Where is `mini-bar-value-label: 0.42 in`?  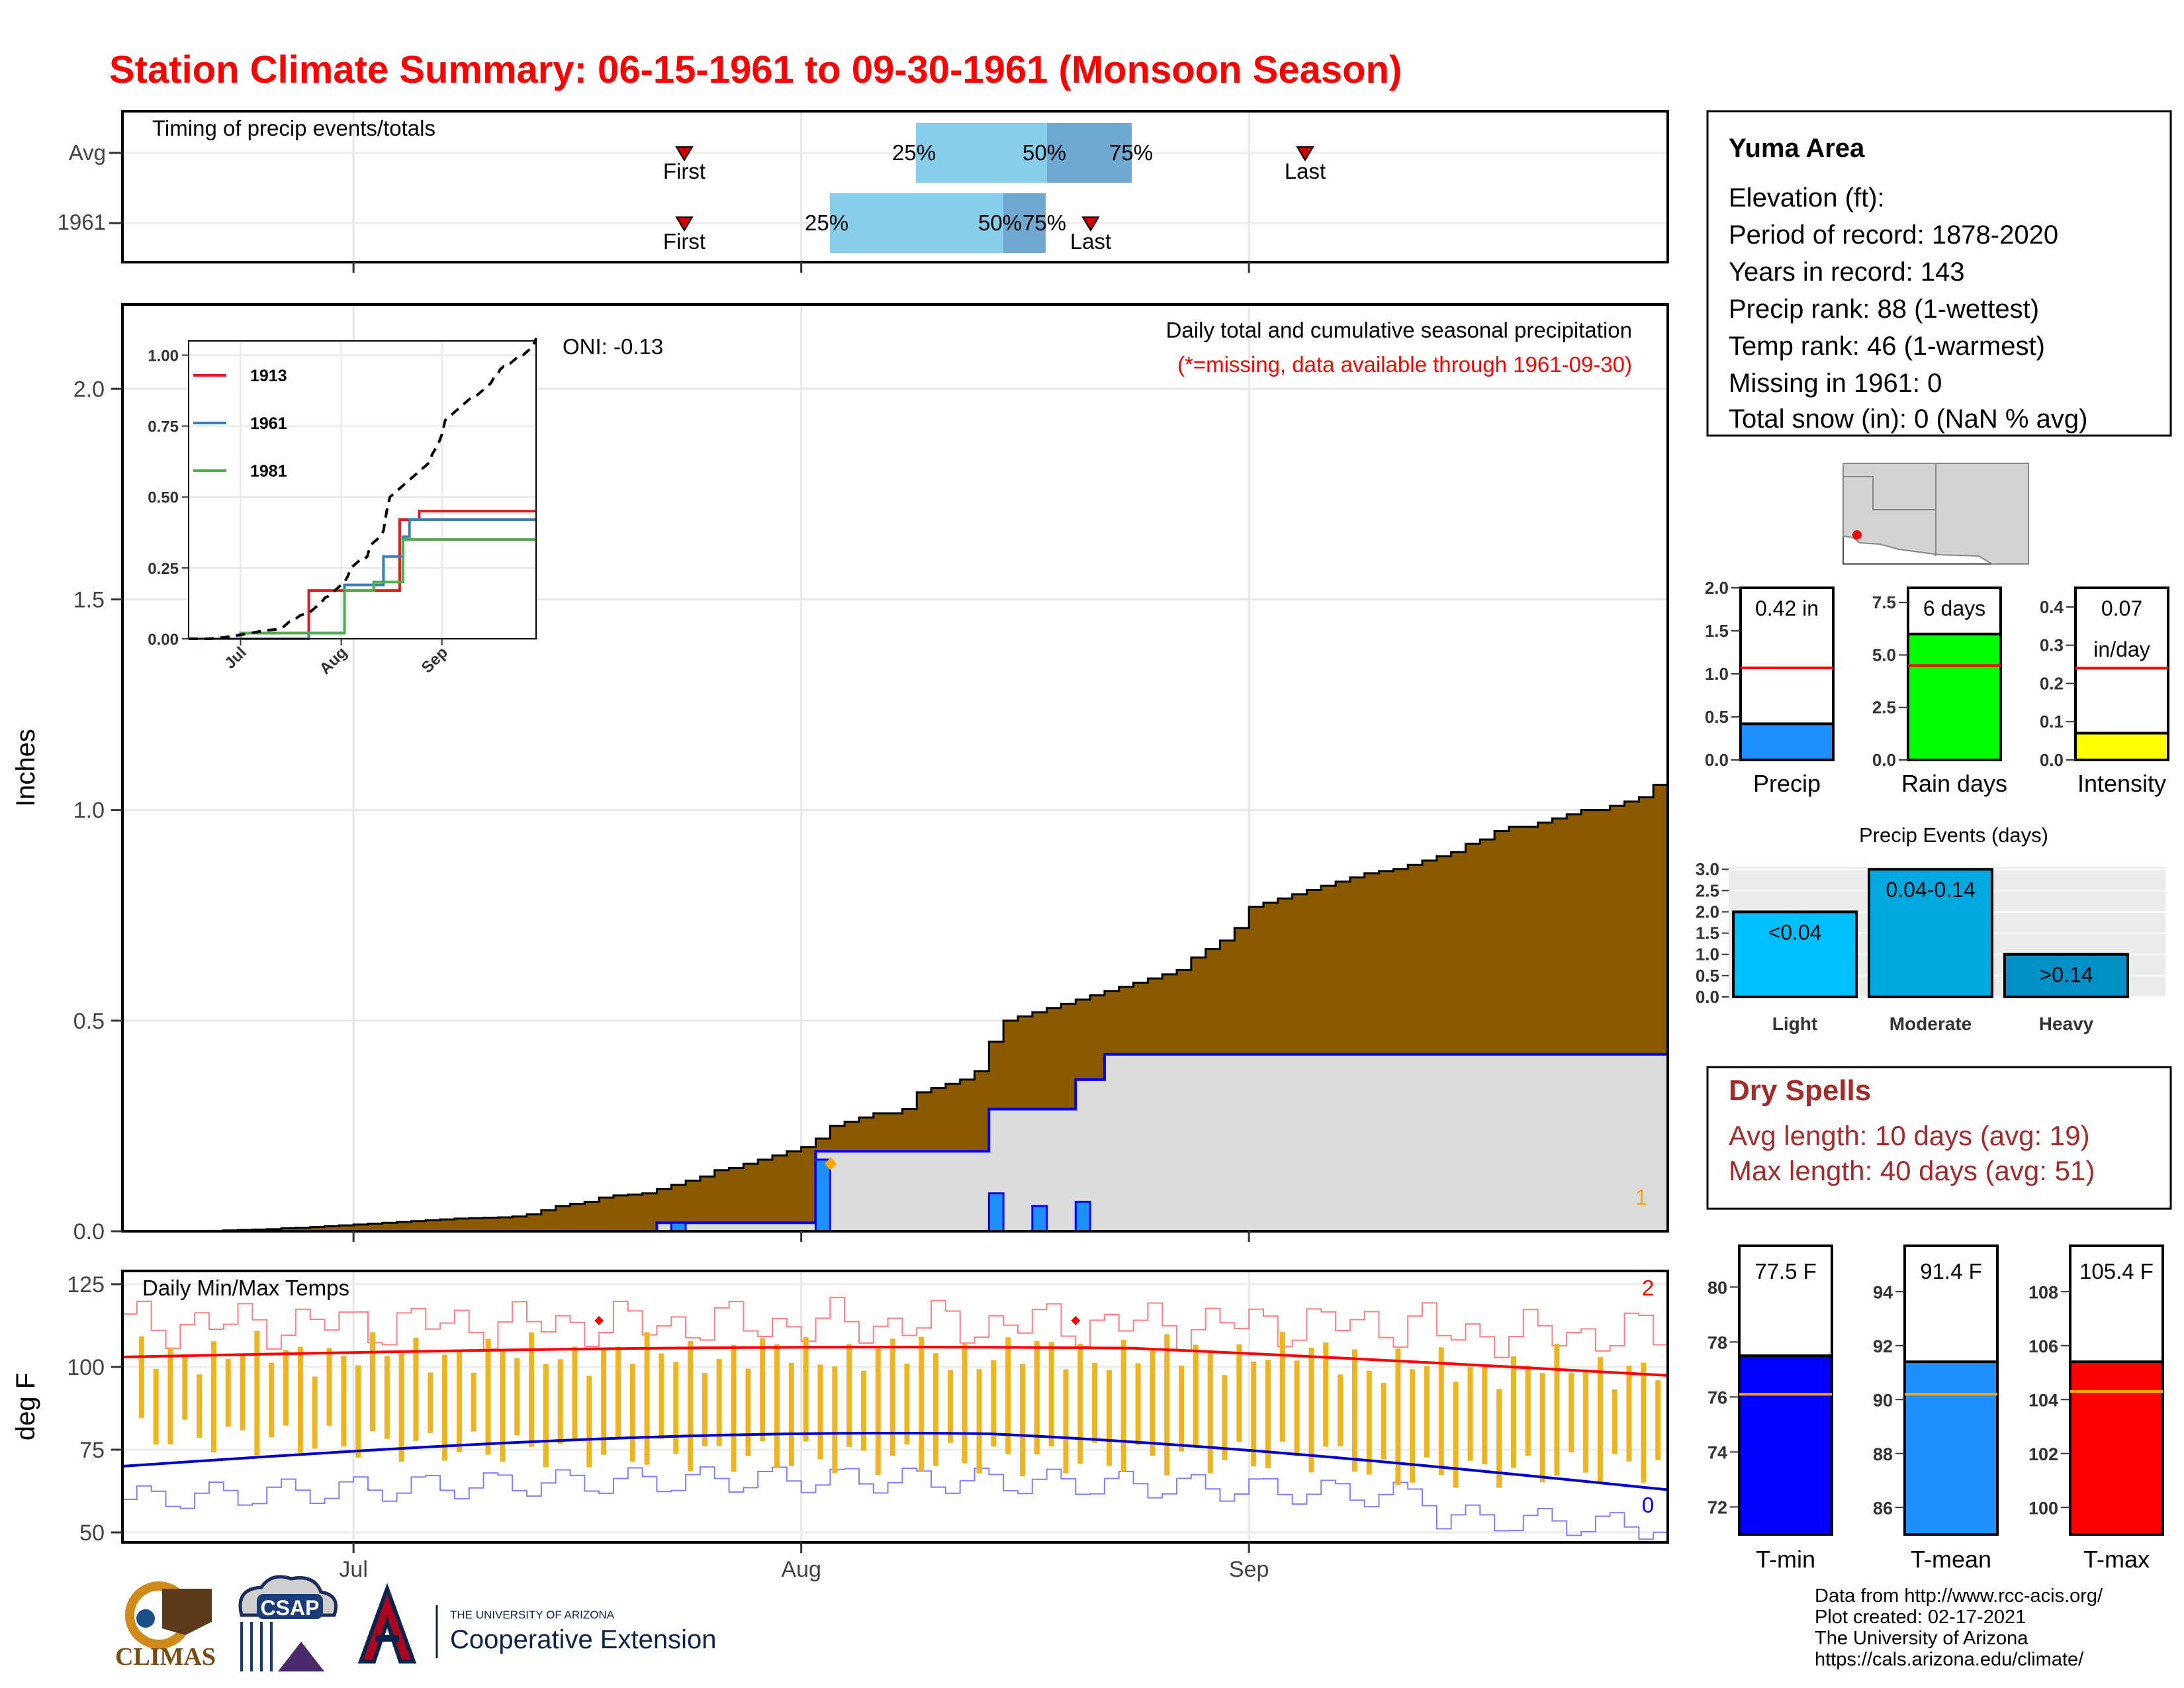
mini-bar-value-label: 0.42 in is located at coordinates (1787, 608).